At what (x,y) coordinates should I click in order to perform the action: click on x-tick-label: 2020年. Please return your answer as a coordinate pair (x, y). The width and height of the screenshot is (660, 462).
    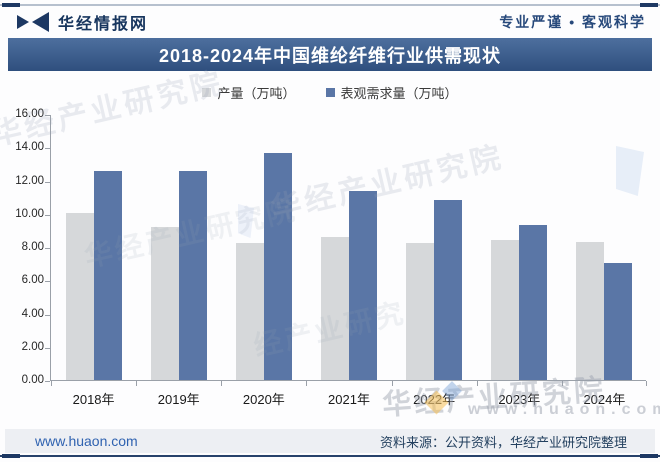
    Looking at the image, I should click on (263, 399).